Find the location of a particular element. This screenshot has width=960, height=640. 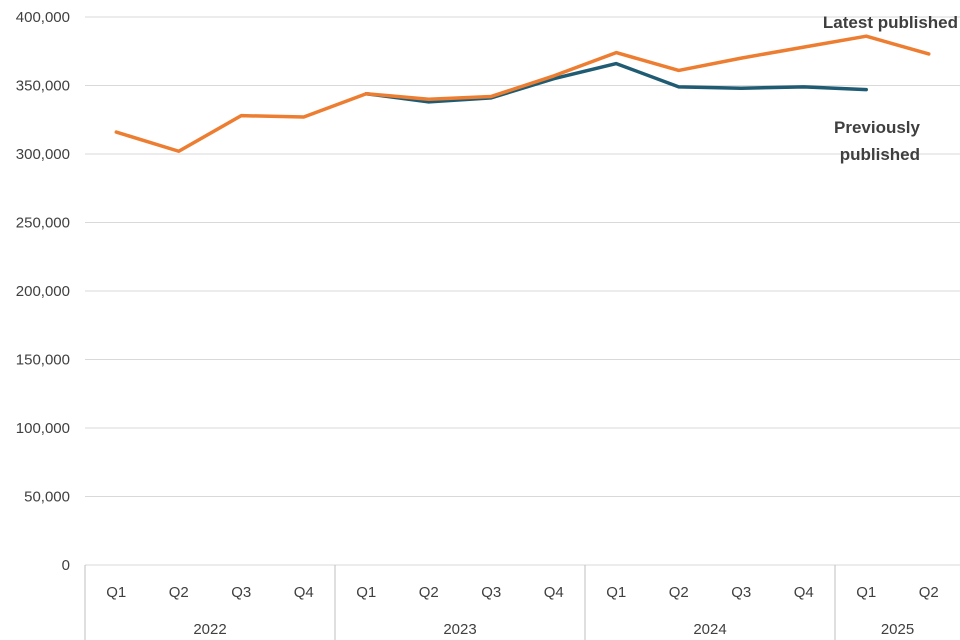

y-axis-tick-label: 250,000 is located at coordinates (43, 223).